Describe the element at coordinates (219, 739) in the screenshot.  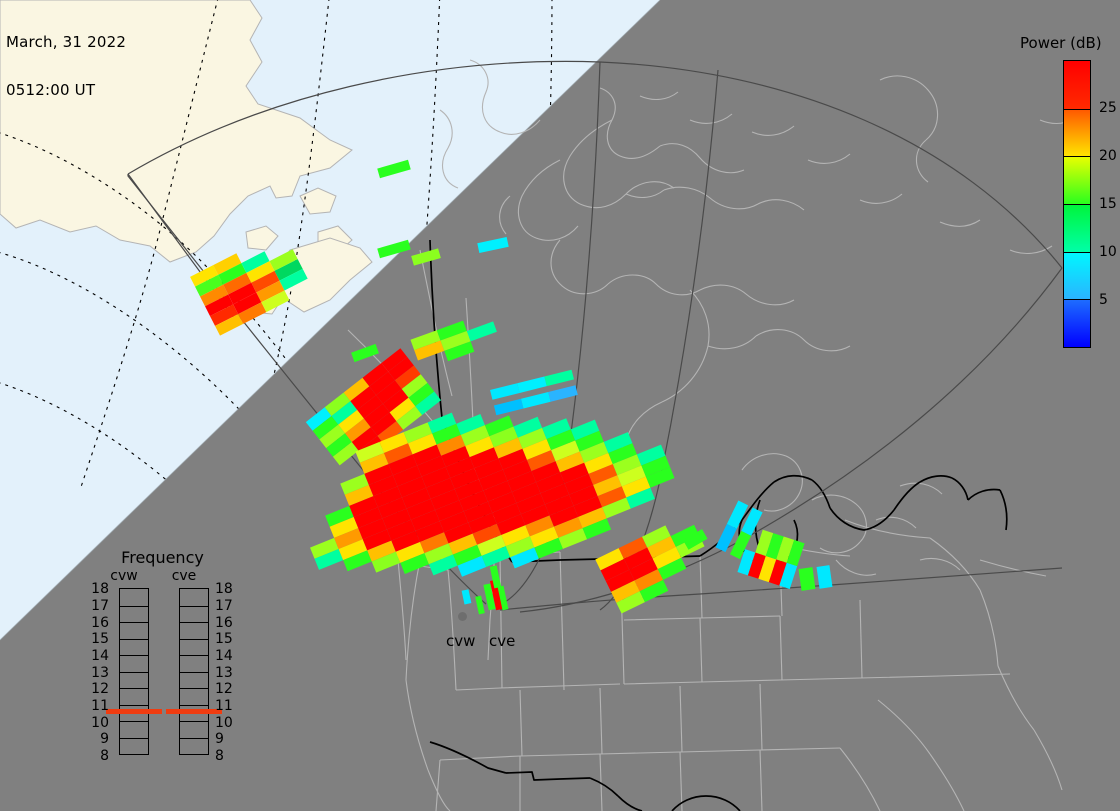
I see `frequency-tick-right-9: 9` at that location.